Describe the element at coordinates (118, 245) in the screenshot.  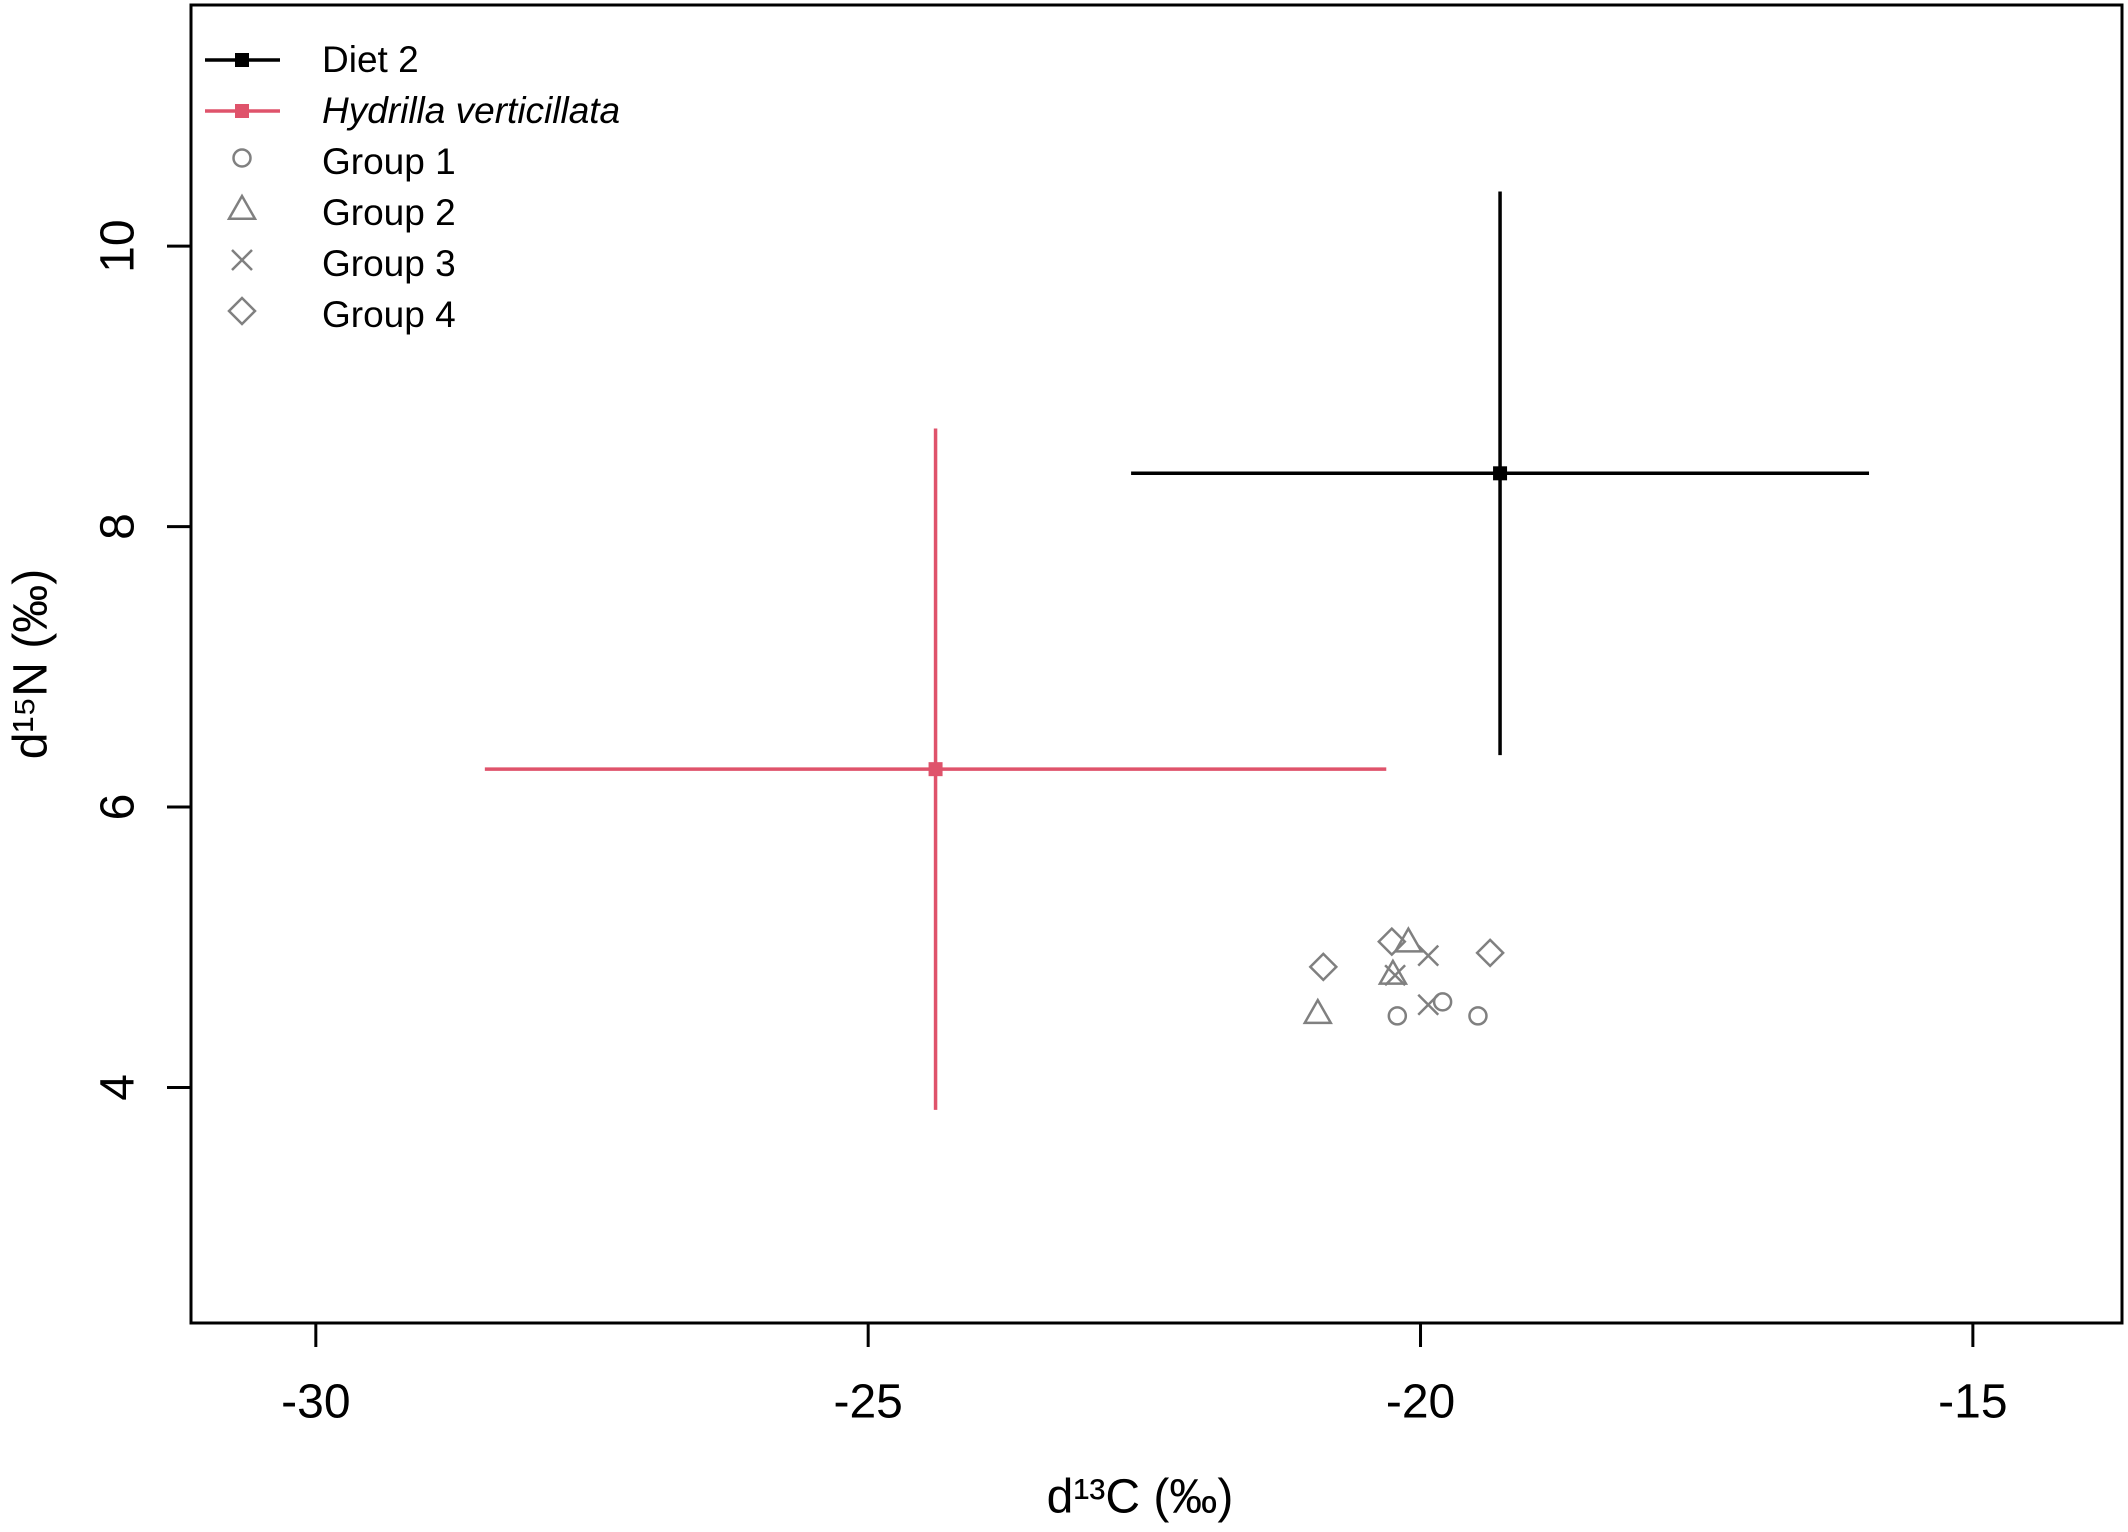
I see `y-tick-label: 10` at that location.